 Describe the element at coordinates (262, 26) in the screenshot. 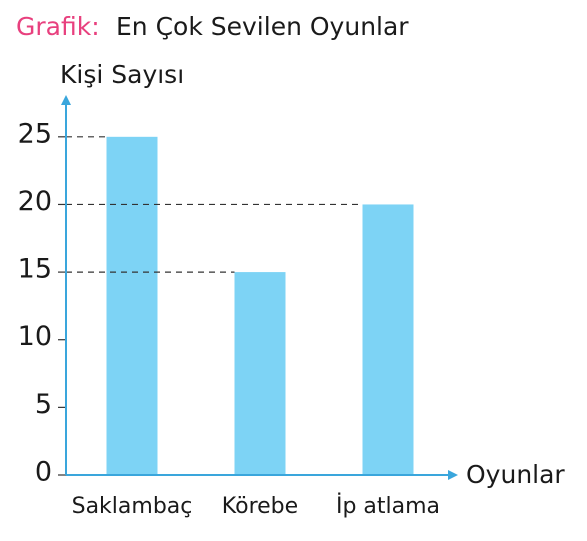

I see `chart-title: En Çok Sevilen Oyunlar` at that location.